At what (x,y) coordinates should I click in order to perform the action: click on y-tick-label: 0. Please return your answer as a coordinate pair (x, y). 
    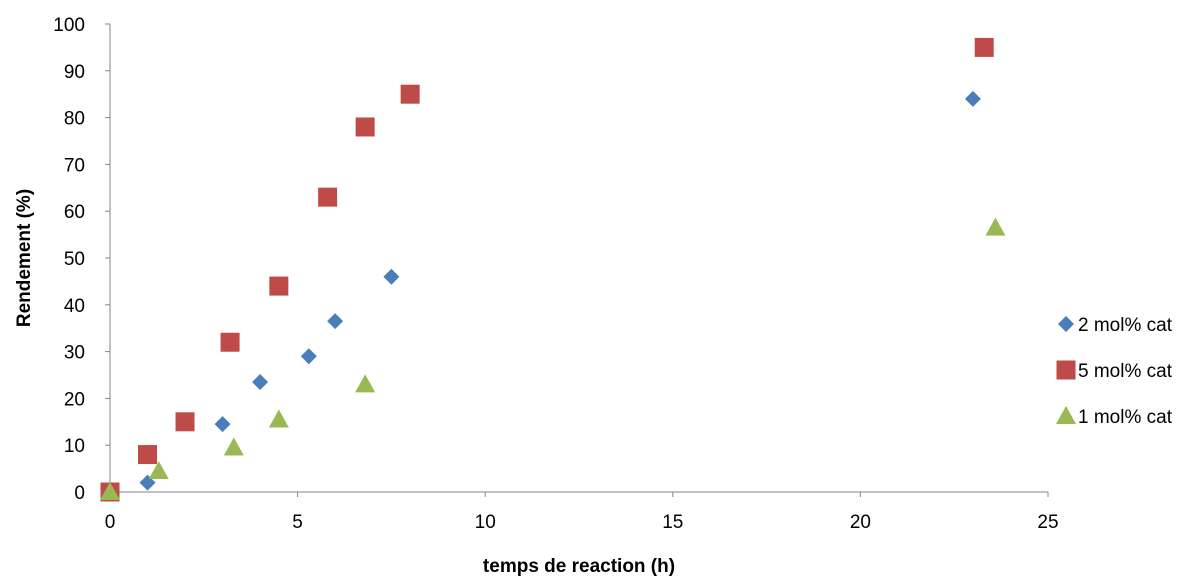
    Looking at the image, I should click on (79, 493).